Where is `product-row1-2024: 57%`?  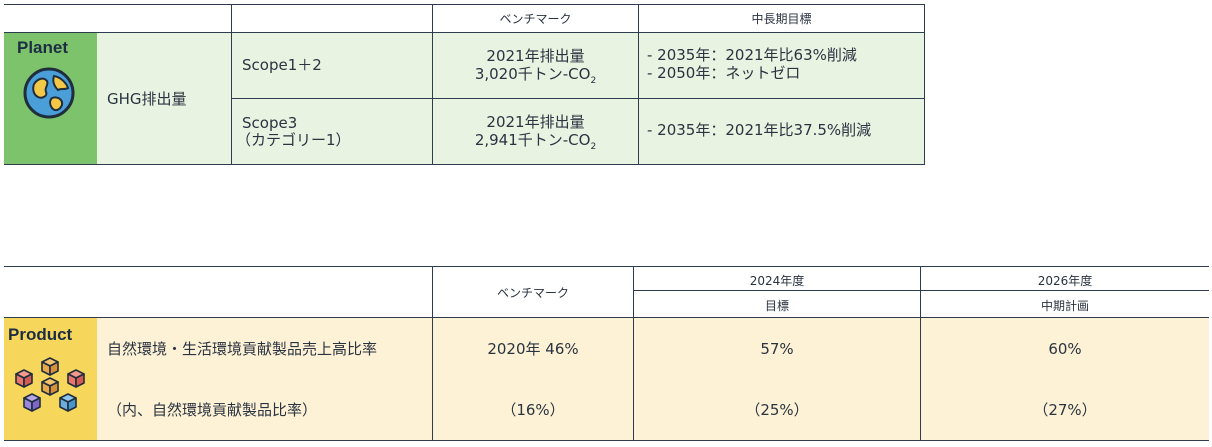
product-row1-2024: 57% is located at coordinates (777, 349).